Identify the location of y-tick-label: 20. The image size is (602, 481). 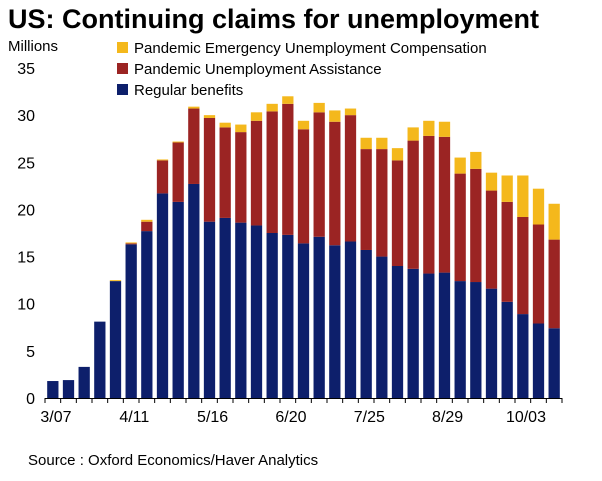
(26, 210).